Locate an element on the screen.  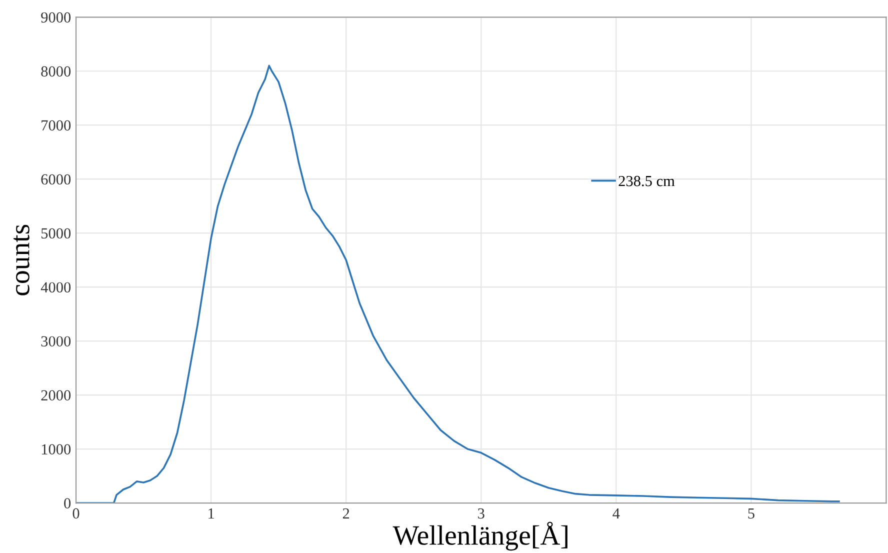
y-tick-label: 5000 is located at coordinates (56, 233).